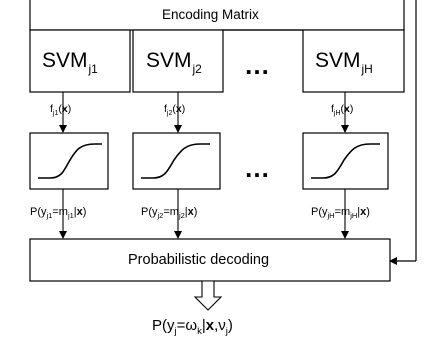  What do you see at coordinates (210, 14) in the screenshot?
I see `encoding-matrix-label: Encoding Matrix` at bounding box center [210, 14].